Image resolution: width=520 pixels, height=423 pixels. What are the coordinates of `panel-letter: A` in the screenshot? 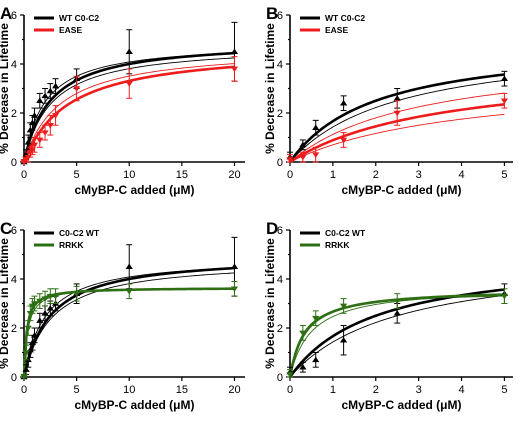 It's located at (6, 13).